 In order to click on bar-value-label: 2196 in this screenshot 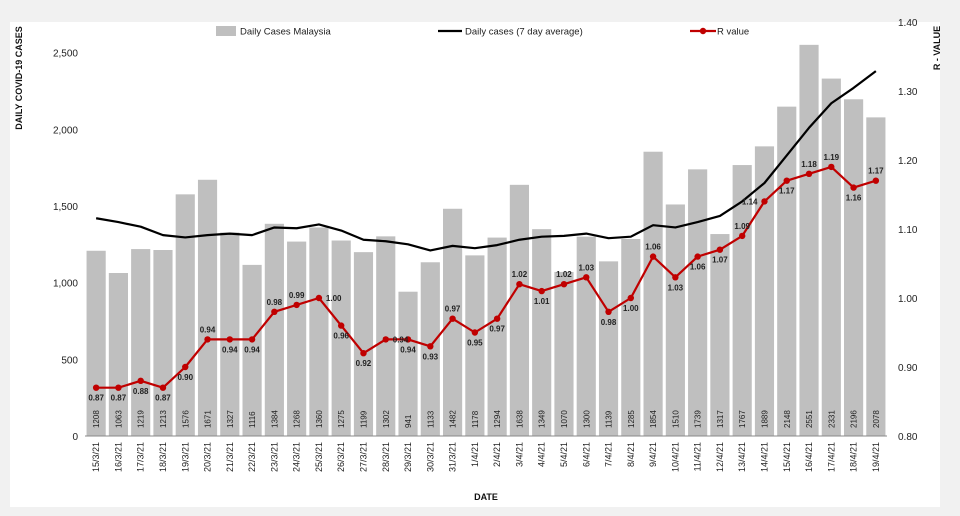, I will do `click(854, 419)`.